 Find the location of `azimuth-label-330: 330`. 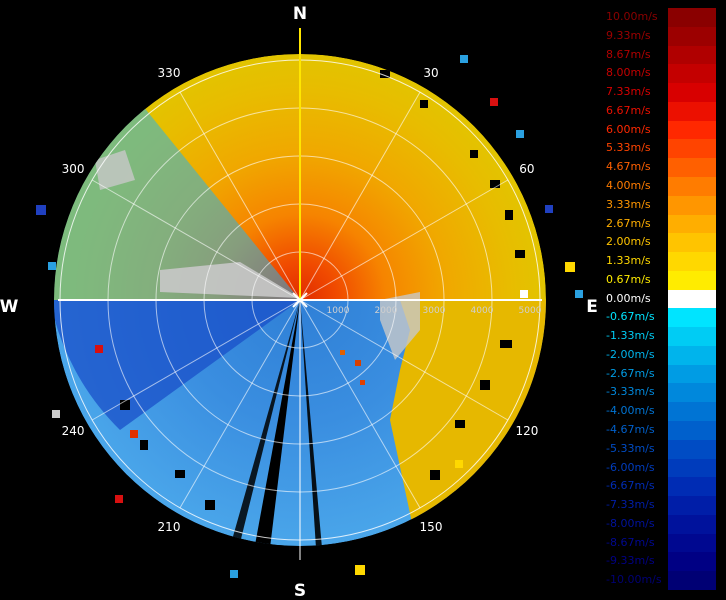

azimuth-label-330: 330 is located at coordinates (169, 73).